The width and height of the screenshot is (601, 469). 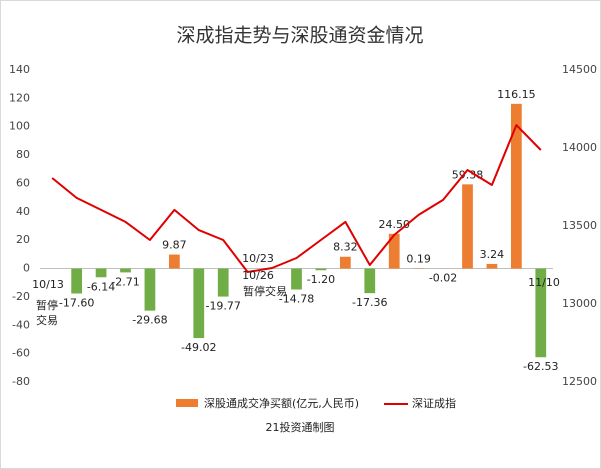 What do you see at coordinates (418, 258) in the screenshot?
I see `data-label: 0.19` at bounding box center [418, 258].